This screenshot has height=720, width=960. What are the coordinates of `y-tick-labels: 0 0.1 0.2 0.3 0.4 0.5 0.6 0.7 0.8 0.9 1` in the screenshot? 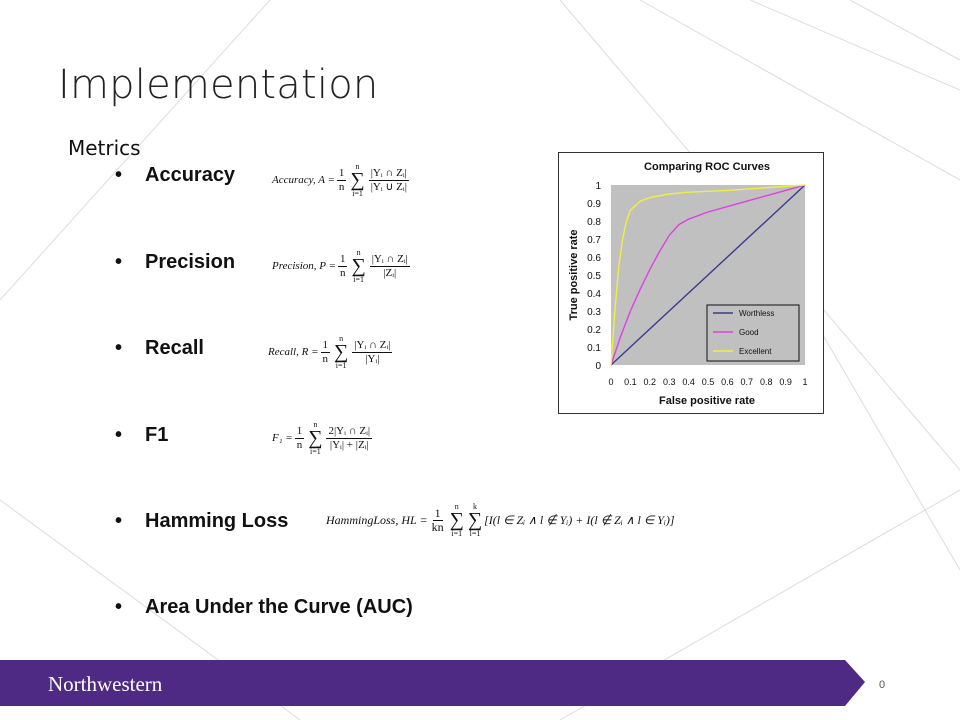 It's located at (594, 276).